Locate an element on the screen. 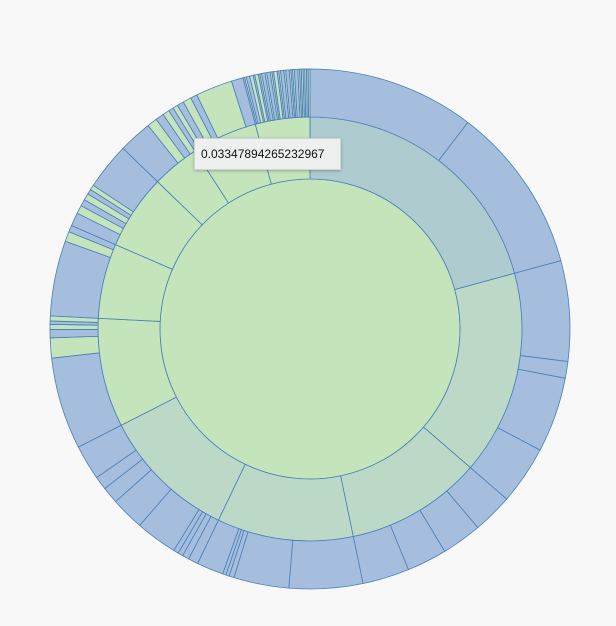 The image size is (616, 626). value-tooltip: 0.03347894265232967 is located at coordinates (267, 154).